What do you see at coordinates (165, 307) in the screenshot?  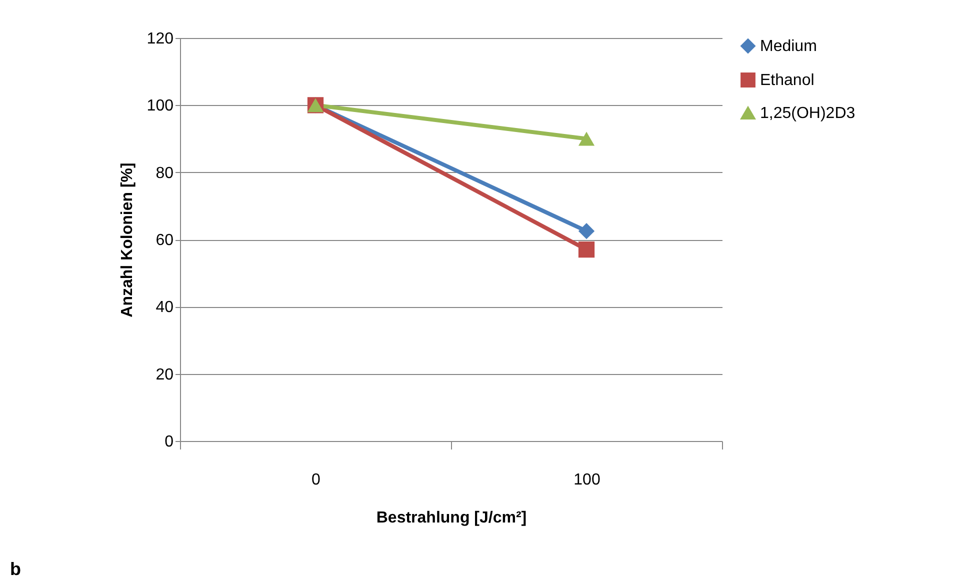 I see `y-tick-label: 40` at bounding box center [165, 307].